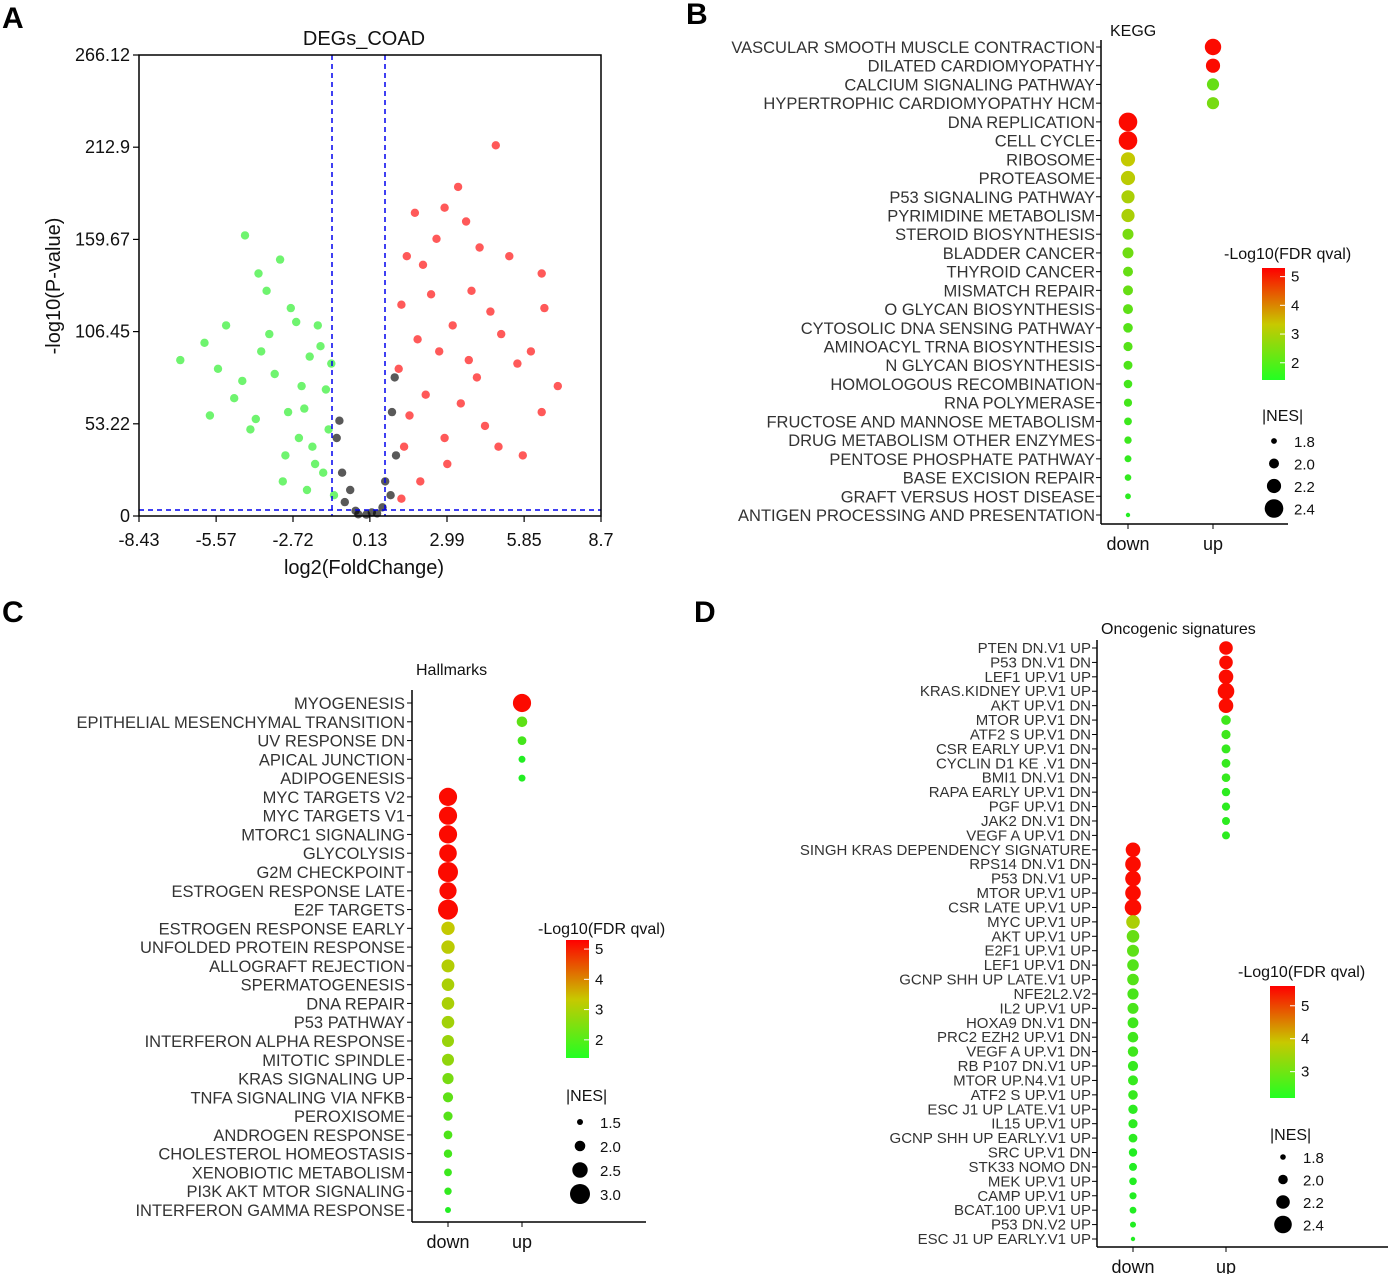 This screenshot has height=1274, width=1388. I want to click on volcano-y-ticks: 0 53.22 106.45 159.67 212.9 266.12, so click(107, 285).